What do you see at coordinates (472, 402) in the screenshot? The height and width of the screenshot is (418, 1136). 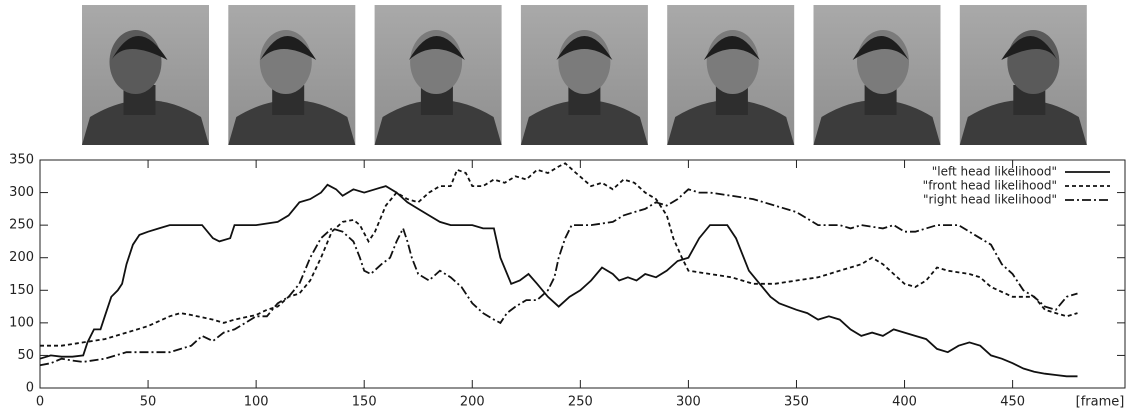 I see `x-tick-label: 200` at bounding box center [472, 402].